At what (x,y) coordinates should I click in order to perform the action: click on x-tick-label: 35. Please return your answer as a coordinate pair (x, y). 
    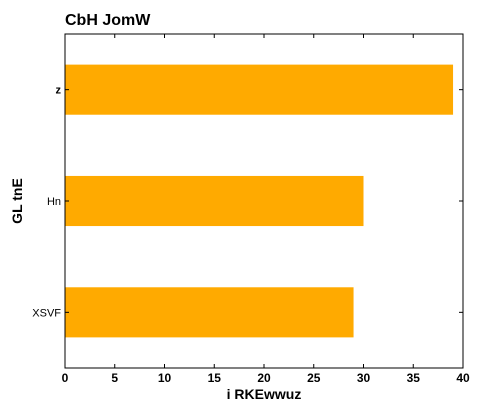
    Looking at the image, I should click on (414, 378).